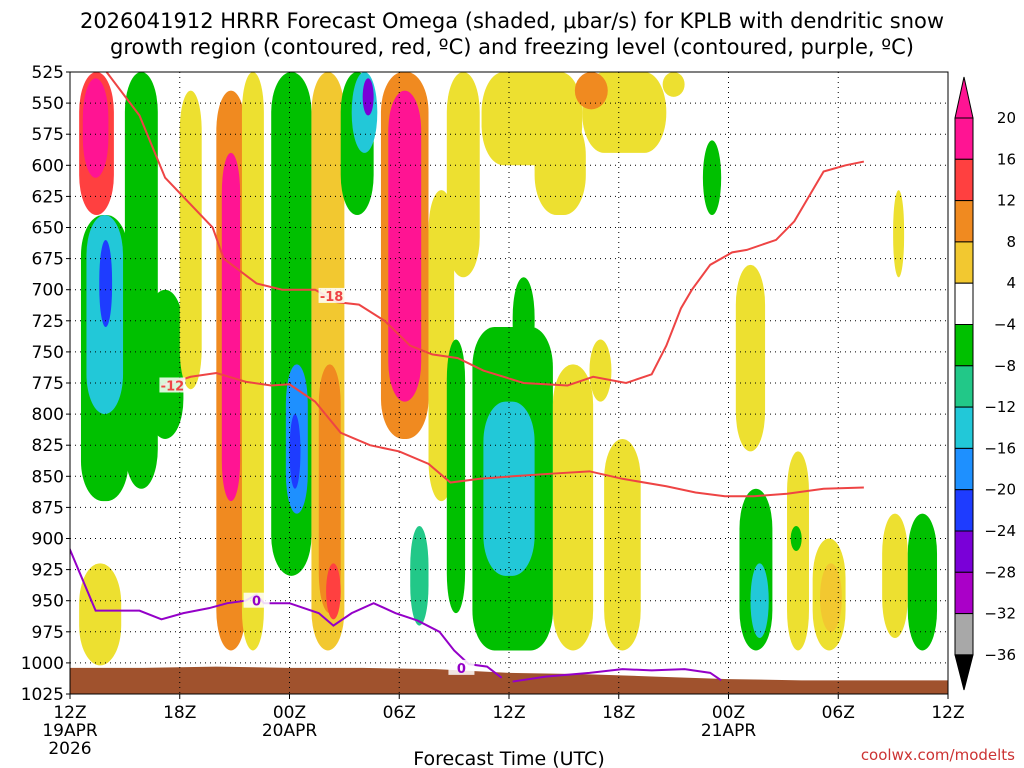  What do you see at coordinates (48, 197) in the screenshot?
I see `y-tick-label: 625` at bounding box center [48, 197].